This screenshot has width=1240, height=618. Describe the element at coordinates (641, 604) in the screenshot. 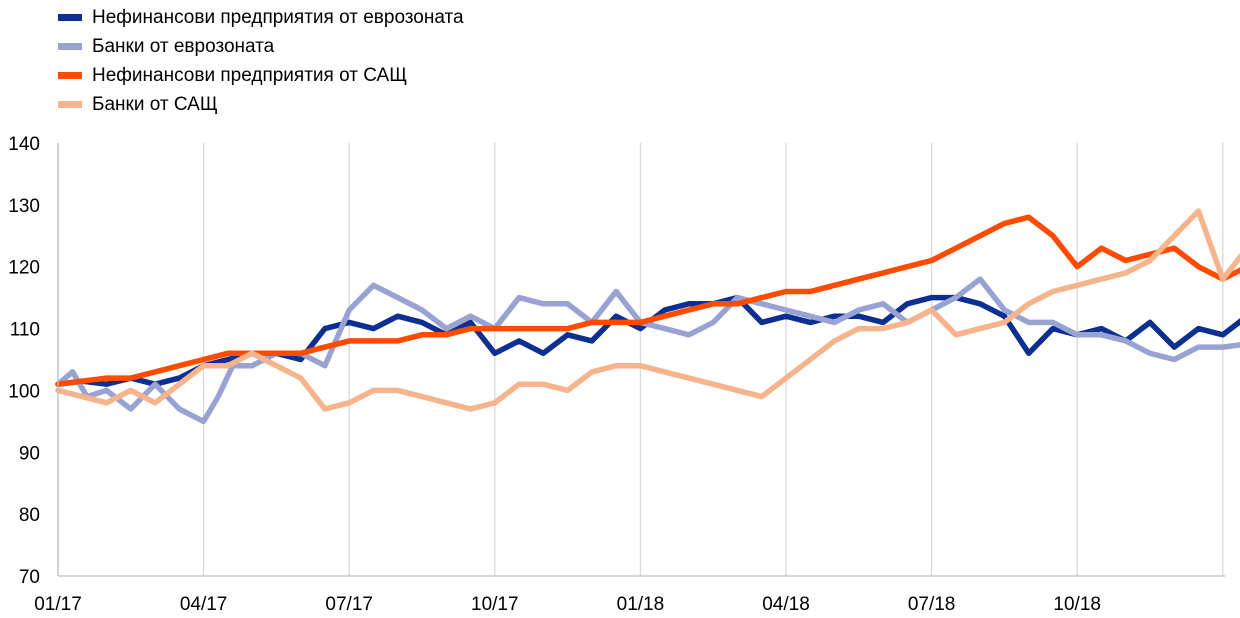

I see `x-tick-label: 01/18` at that location.